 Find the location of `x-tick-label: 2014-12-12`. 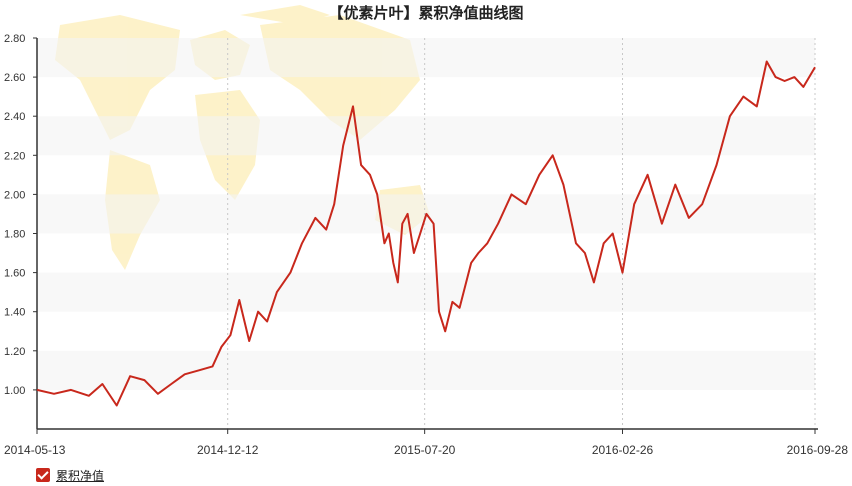

x-tick-label: 2014-12-12 is located at coordinates (228, 450).